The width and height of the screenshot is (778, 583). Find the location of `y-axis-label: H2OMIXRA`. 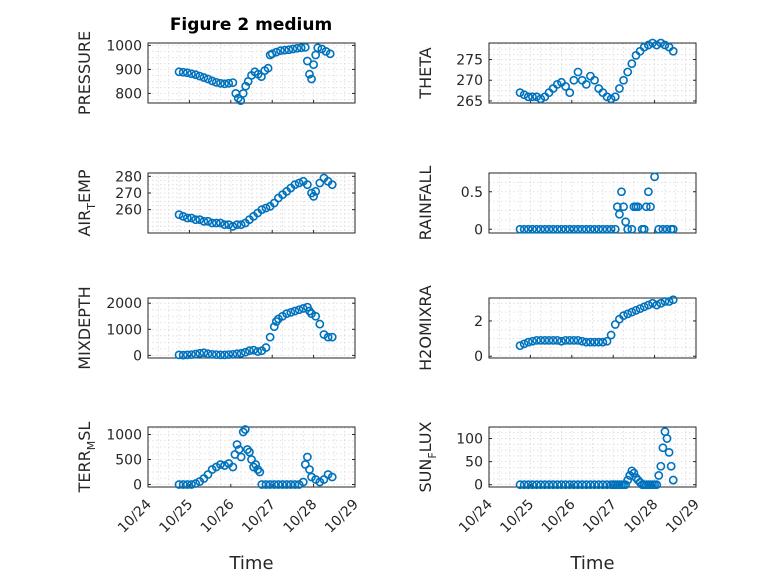

y-axis-label: H2OMIXRA is located at coordinates (425, 328).